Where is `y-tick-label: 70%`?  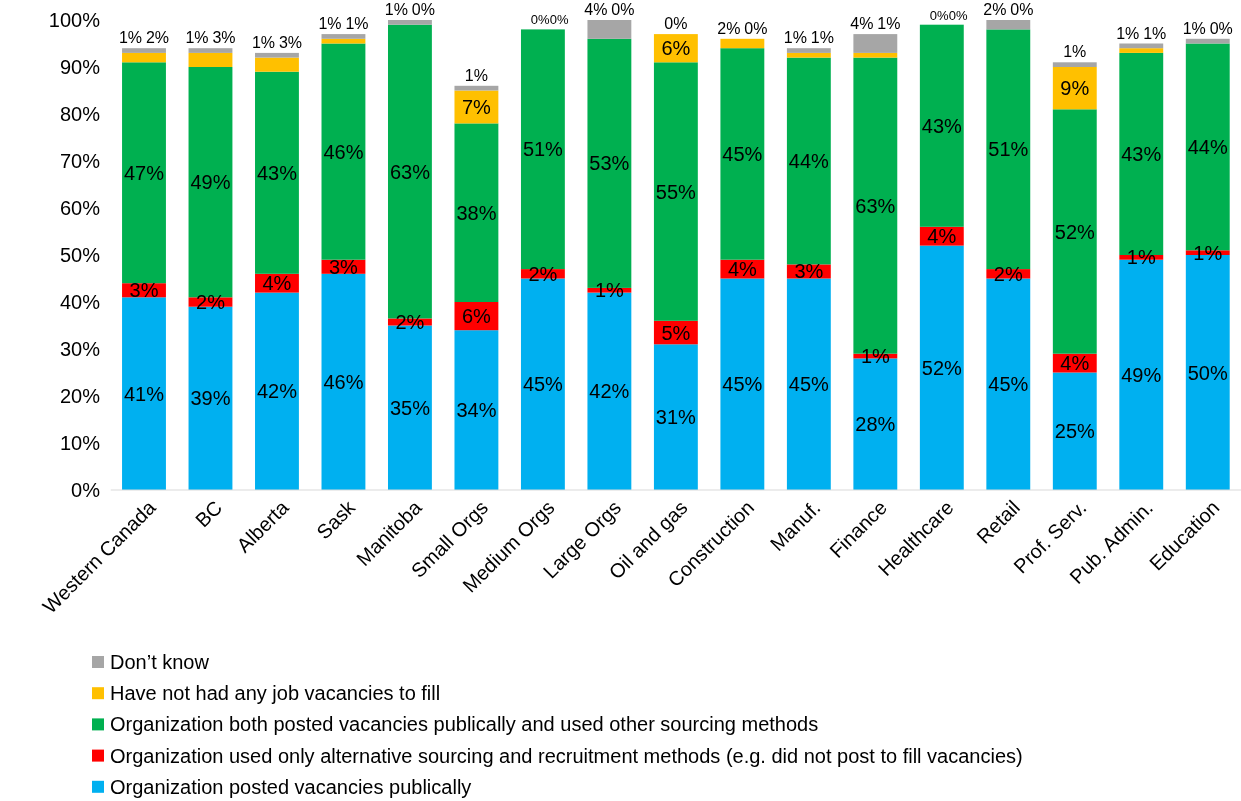 y-tick-label: 70% is located at coordinates (80, 161).